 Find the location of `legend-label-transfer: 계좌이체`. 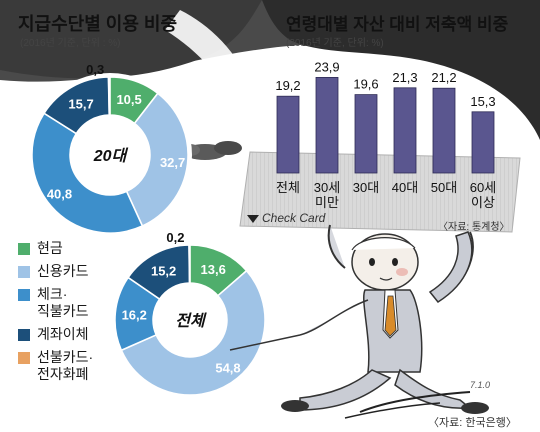

legend-label-transfer: 계좌이체 is located at coordinates (63, 334).